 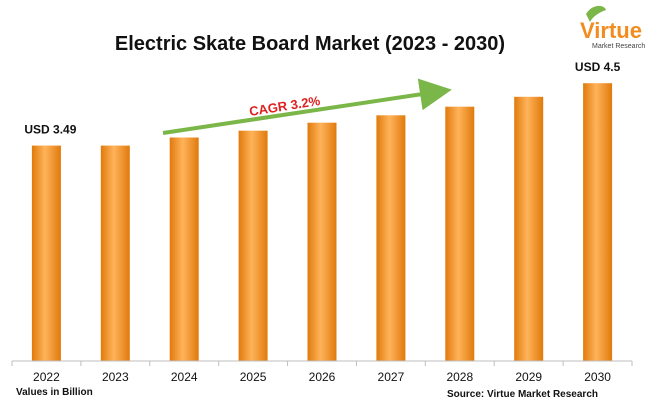 I want to click on x-tick-label: 2022, so click(x=46, y=377).